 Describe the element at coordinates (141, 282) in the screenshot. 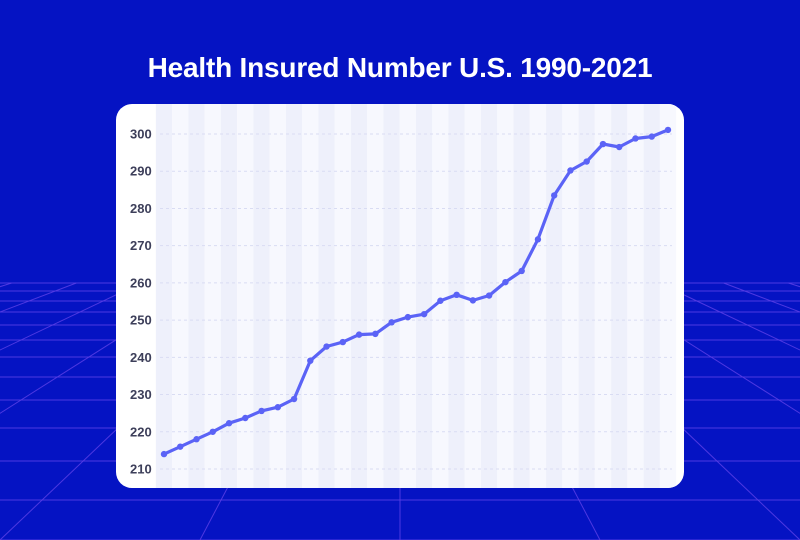

I see `y-tick-label: 260` at that location.